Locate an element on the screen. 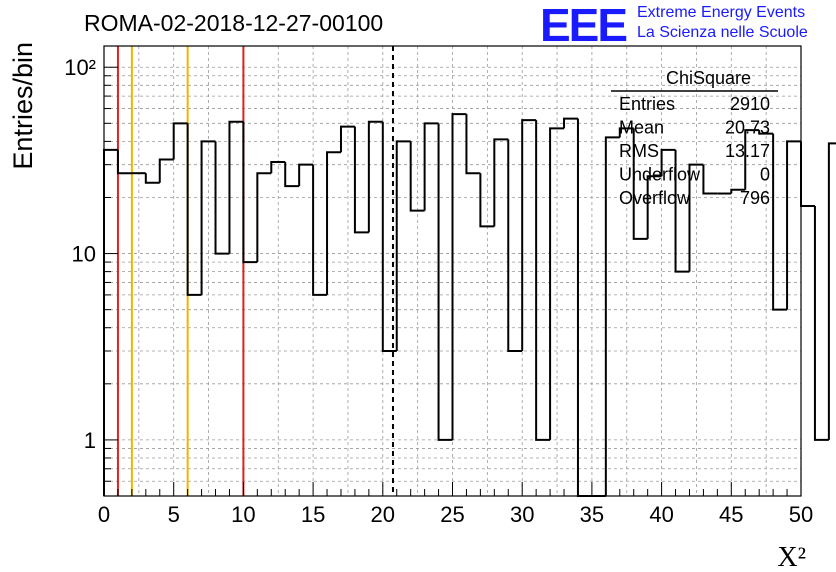  x-tick-label: 10 is located at coordinates (243, 514).